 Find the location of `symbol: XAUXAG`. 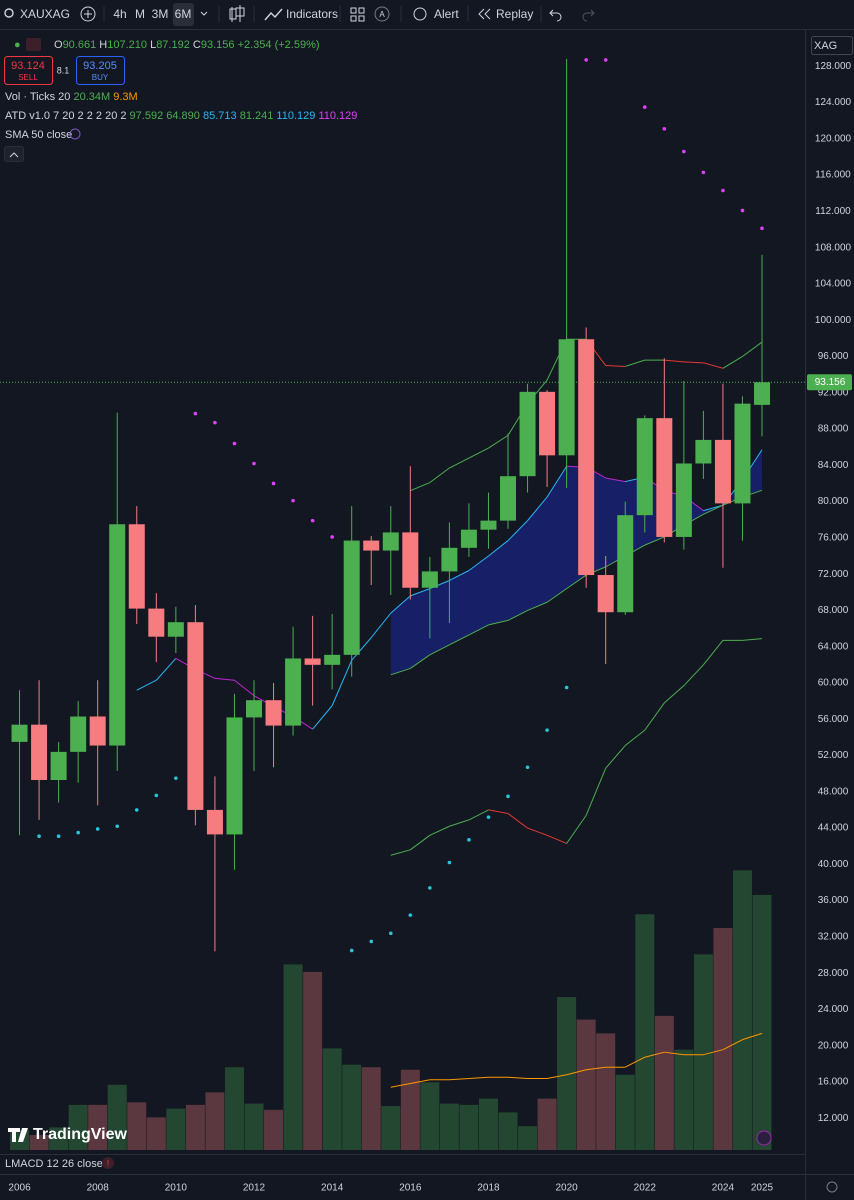

symbol: XAUXAG is located at coordinates (45, 14).